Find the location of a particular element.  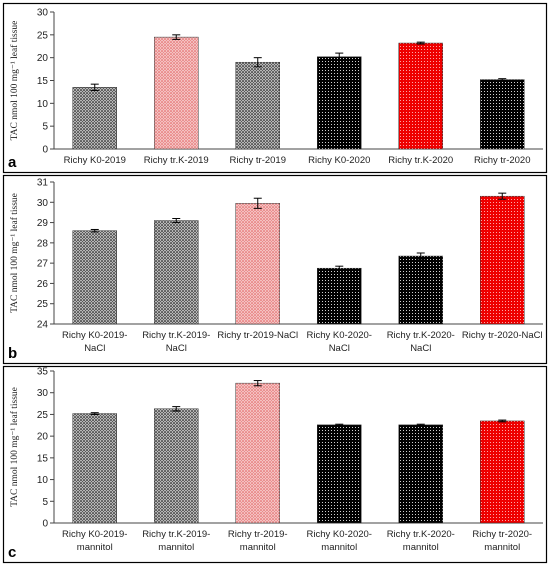

category-label: Richy tr-2019 is located at coordinates (258, 160).